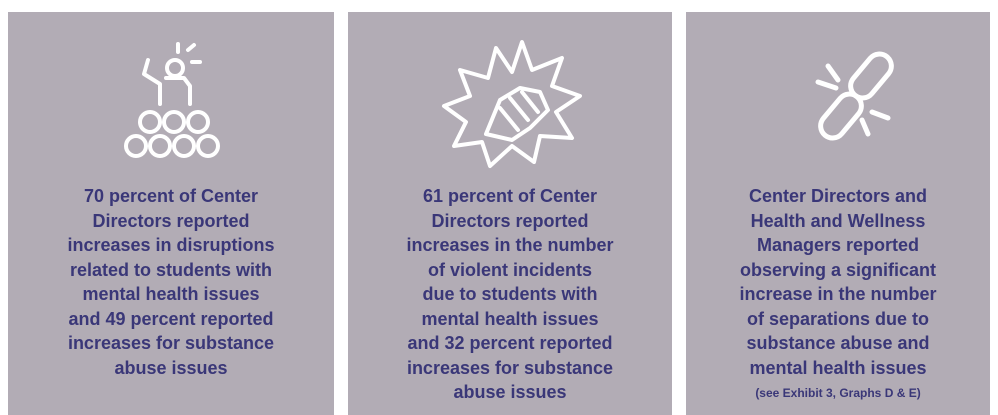 The height and width of the screenshot is (415, 998). Describe the element at coordinates (171, 269) in the screenshot. I see `text-line: related to students with` at that location.